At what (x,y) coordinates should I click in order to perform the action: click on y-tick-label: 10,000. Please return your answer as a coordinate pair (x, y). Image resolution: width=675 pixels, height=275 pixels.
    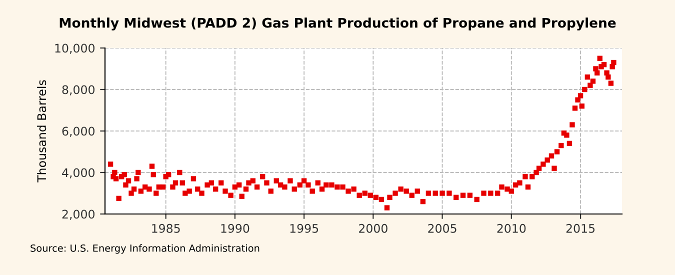
    Looking at the image, I should click on (74, 49).